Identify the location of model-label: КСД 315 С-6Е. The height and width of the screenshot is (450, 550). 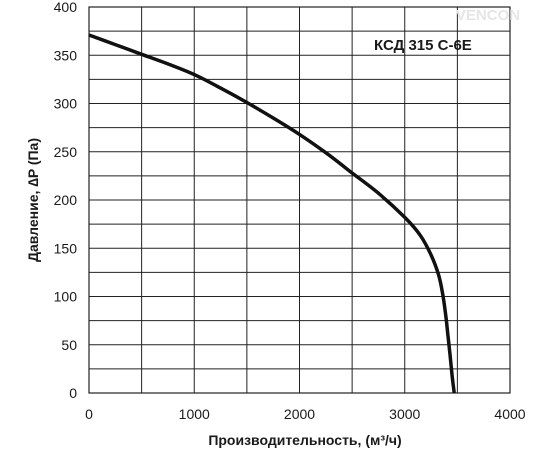
(423, 45).